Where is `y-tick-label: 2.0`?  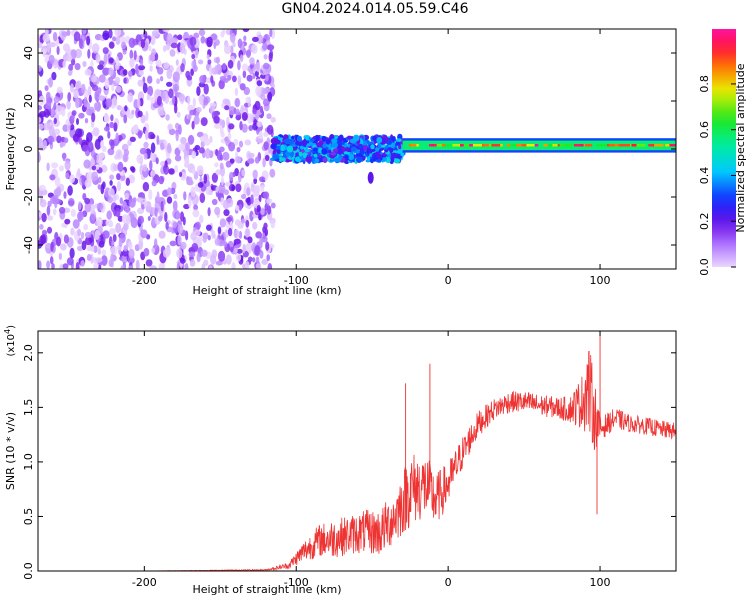 y-tick-label: 2.0 is located at coordinates (28, 353).